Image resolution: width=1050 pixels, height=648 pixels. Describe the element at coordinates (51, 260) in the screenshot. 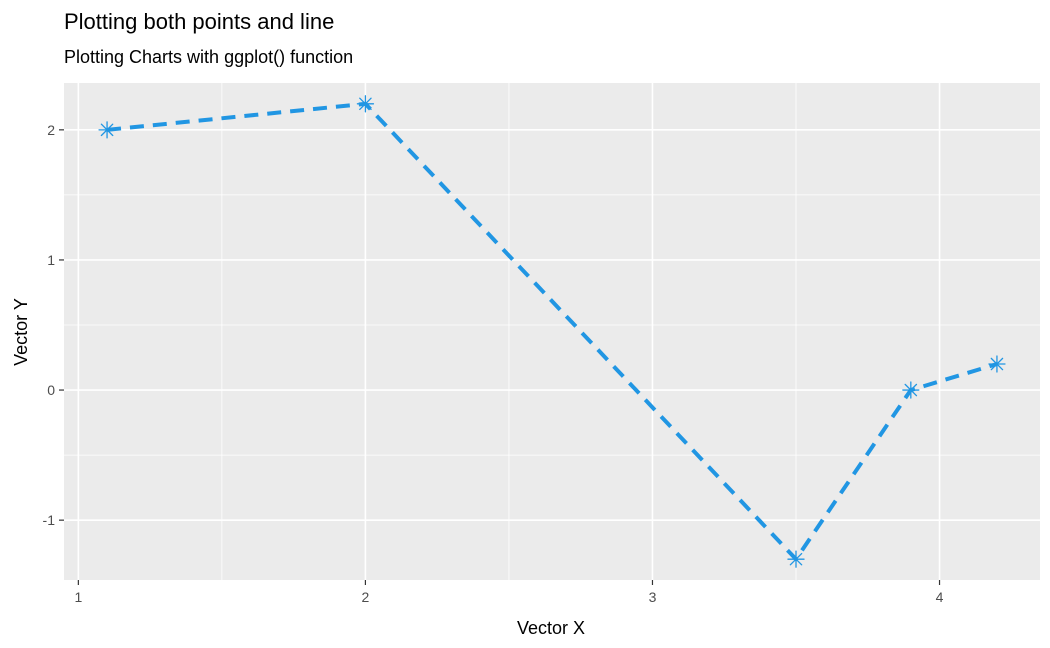

I see `y-tick-label: 1` at that location.